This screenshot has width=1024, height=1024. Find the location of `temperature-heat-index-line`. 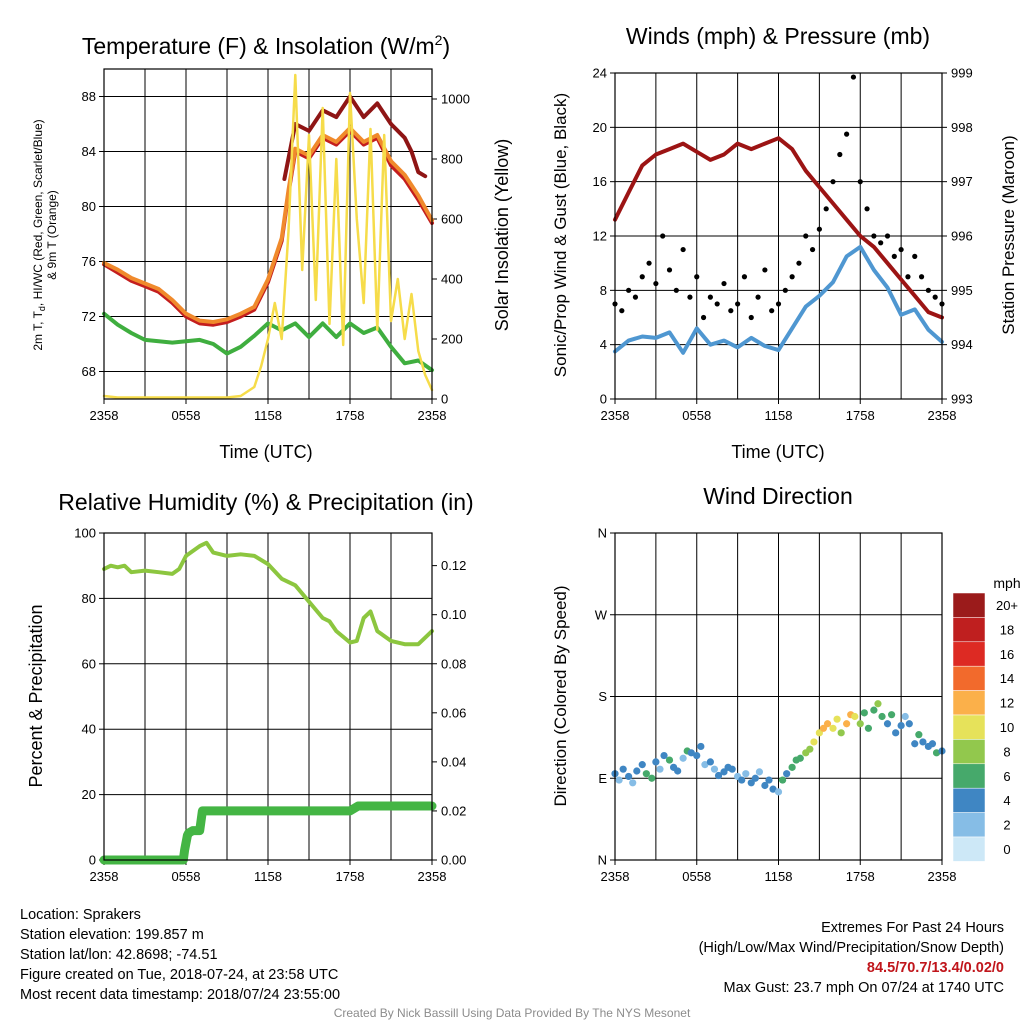

temperature-heat-index-line is located at coordinates (355, 137).